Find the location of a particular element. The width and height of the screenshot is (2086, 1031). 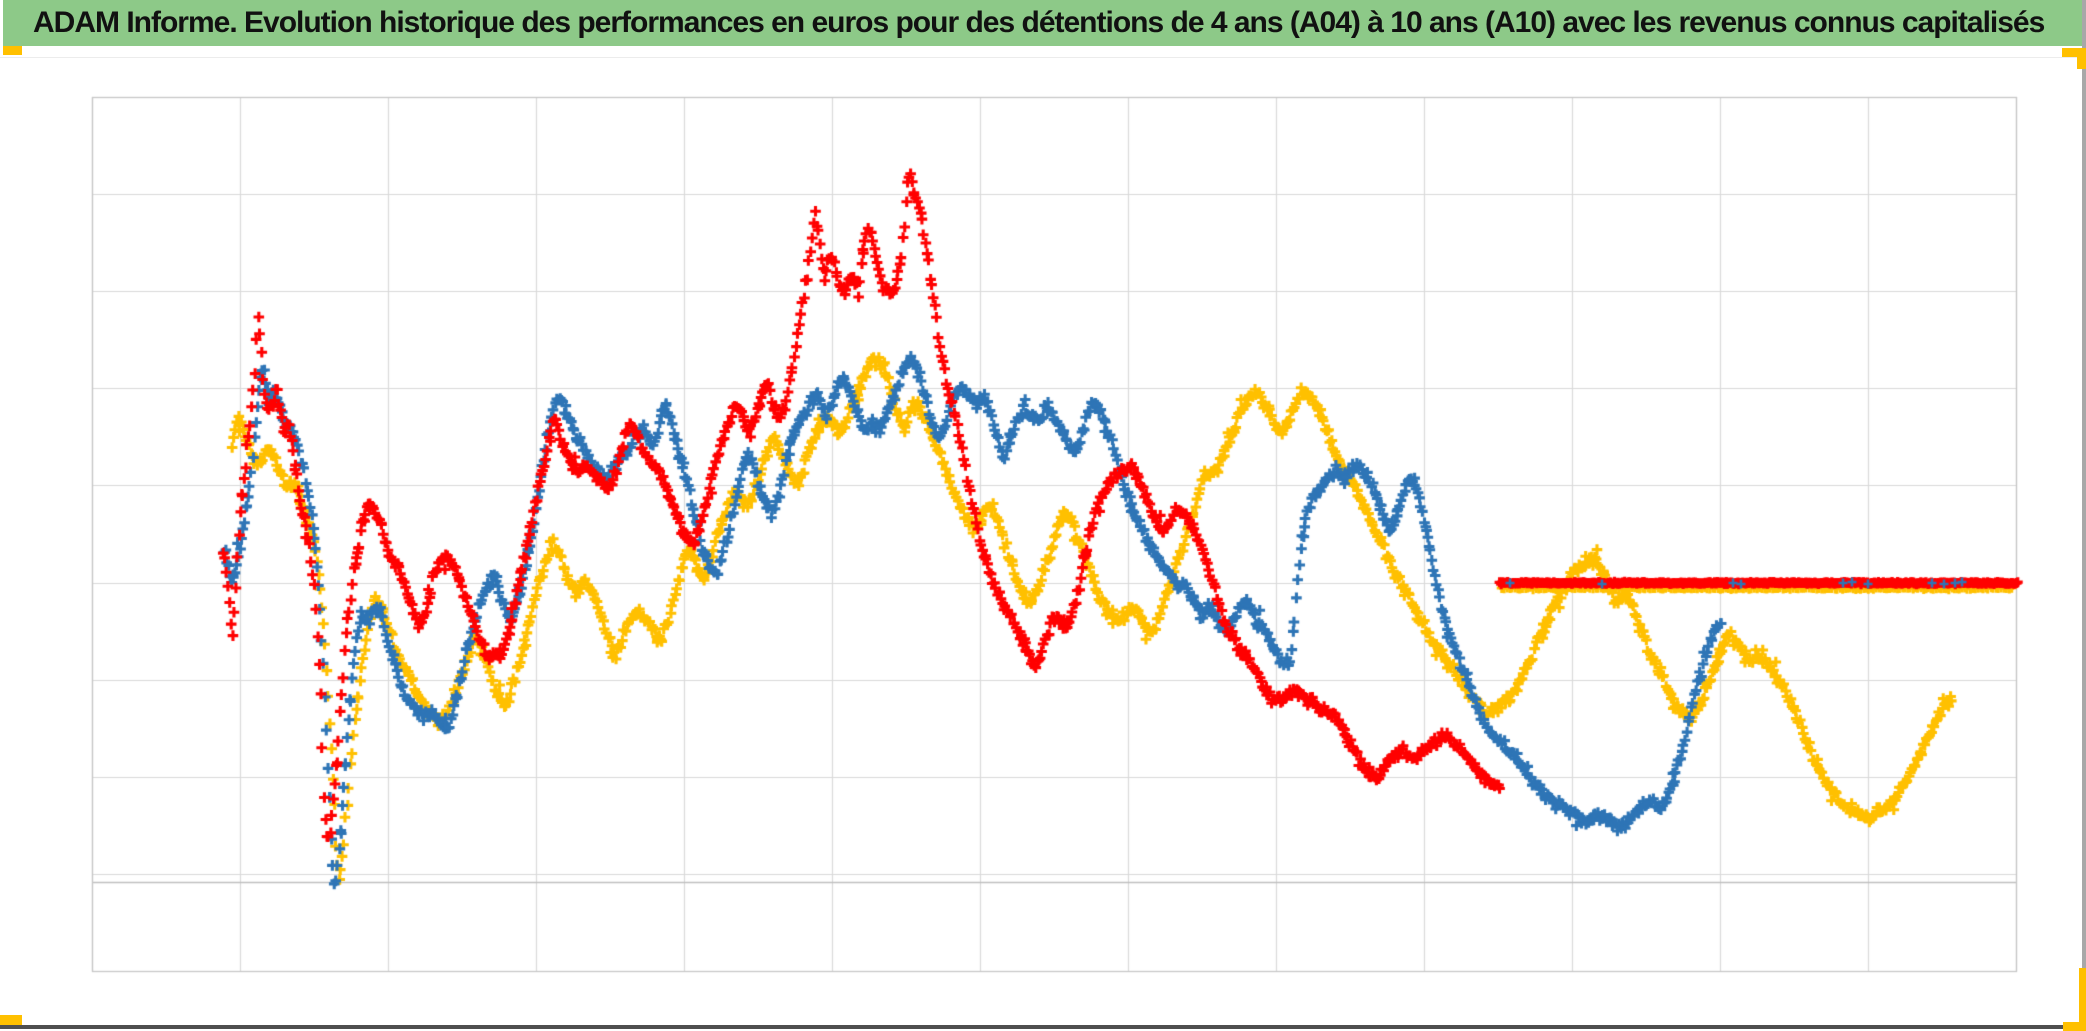

selection-corner-top-right is located at coordinates (2074, 52).